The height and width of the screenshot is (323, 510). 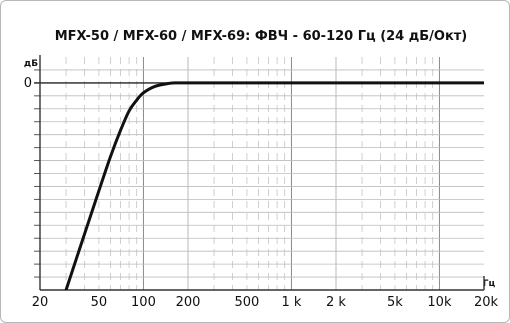 I want to click on x-tick-label: 5k, so click(x=395, y=302).